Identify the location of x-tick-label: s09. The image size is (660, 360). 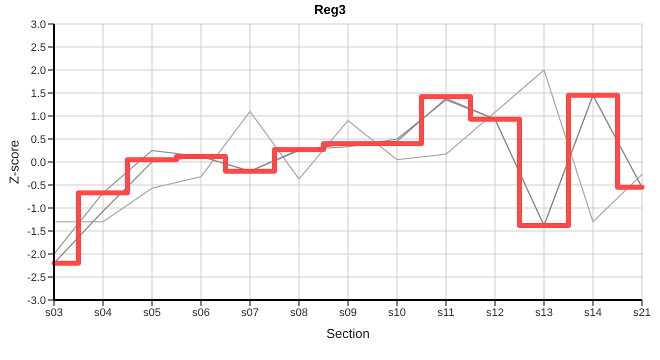
(348, 312).